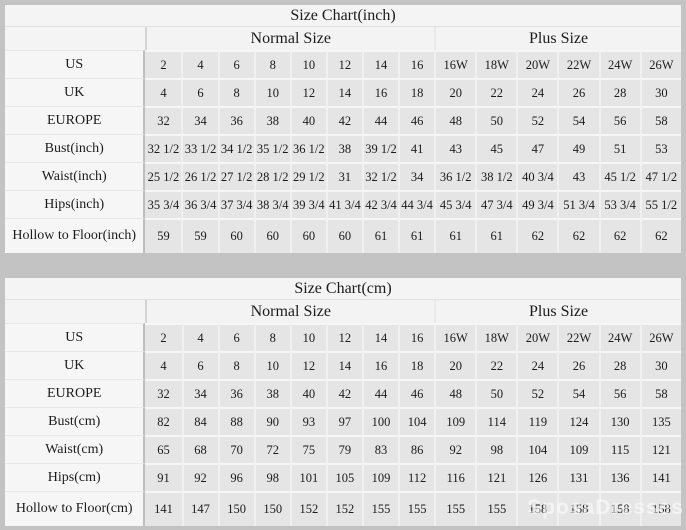  I want to click on value-cell: 51 3/4, so click(578, 204).